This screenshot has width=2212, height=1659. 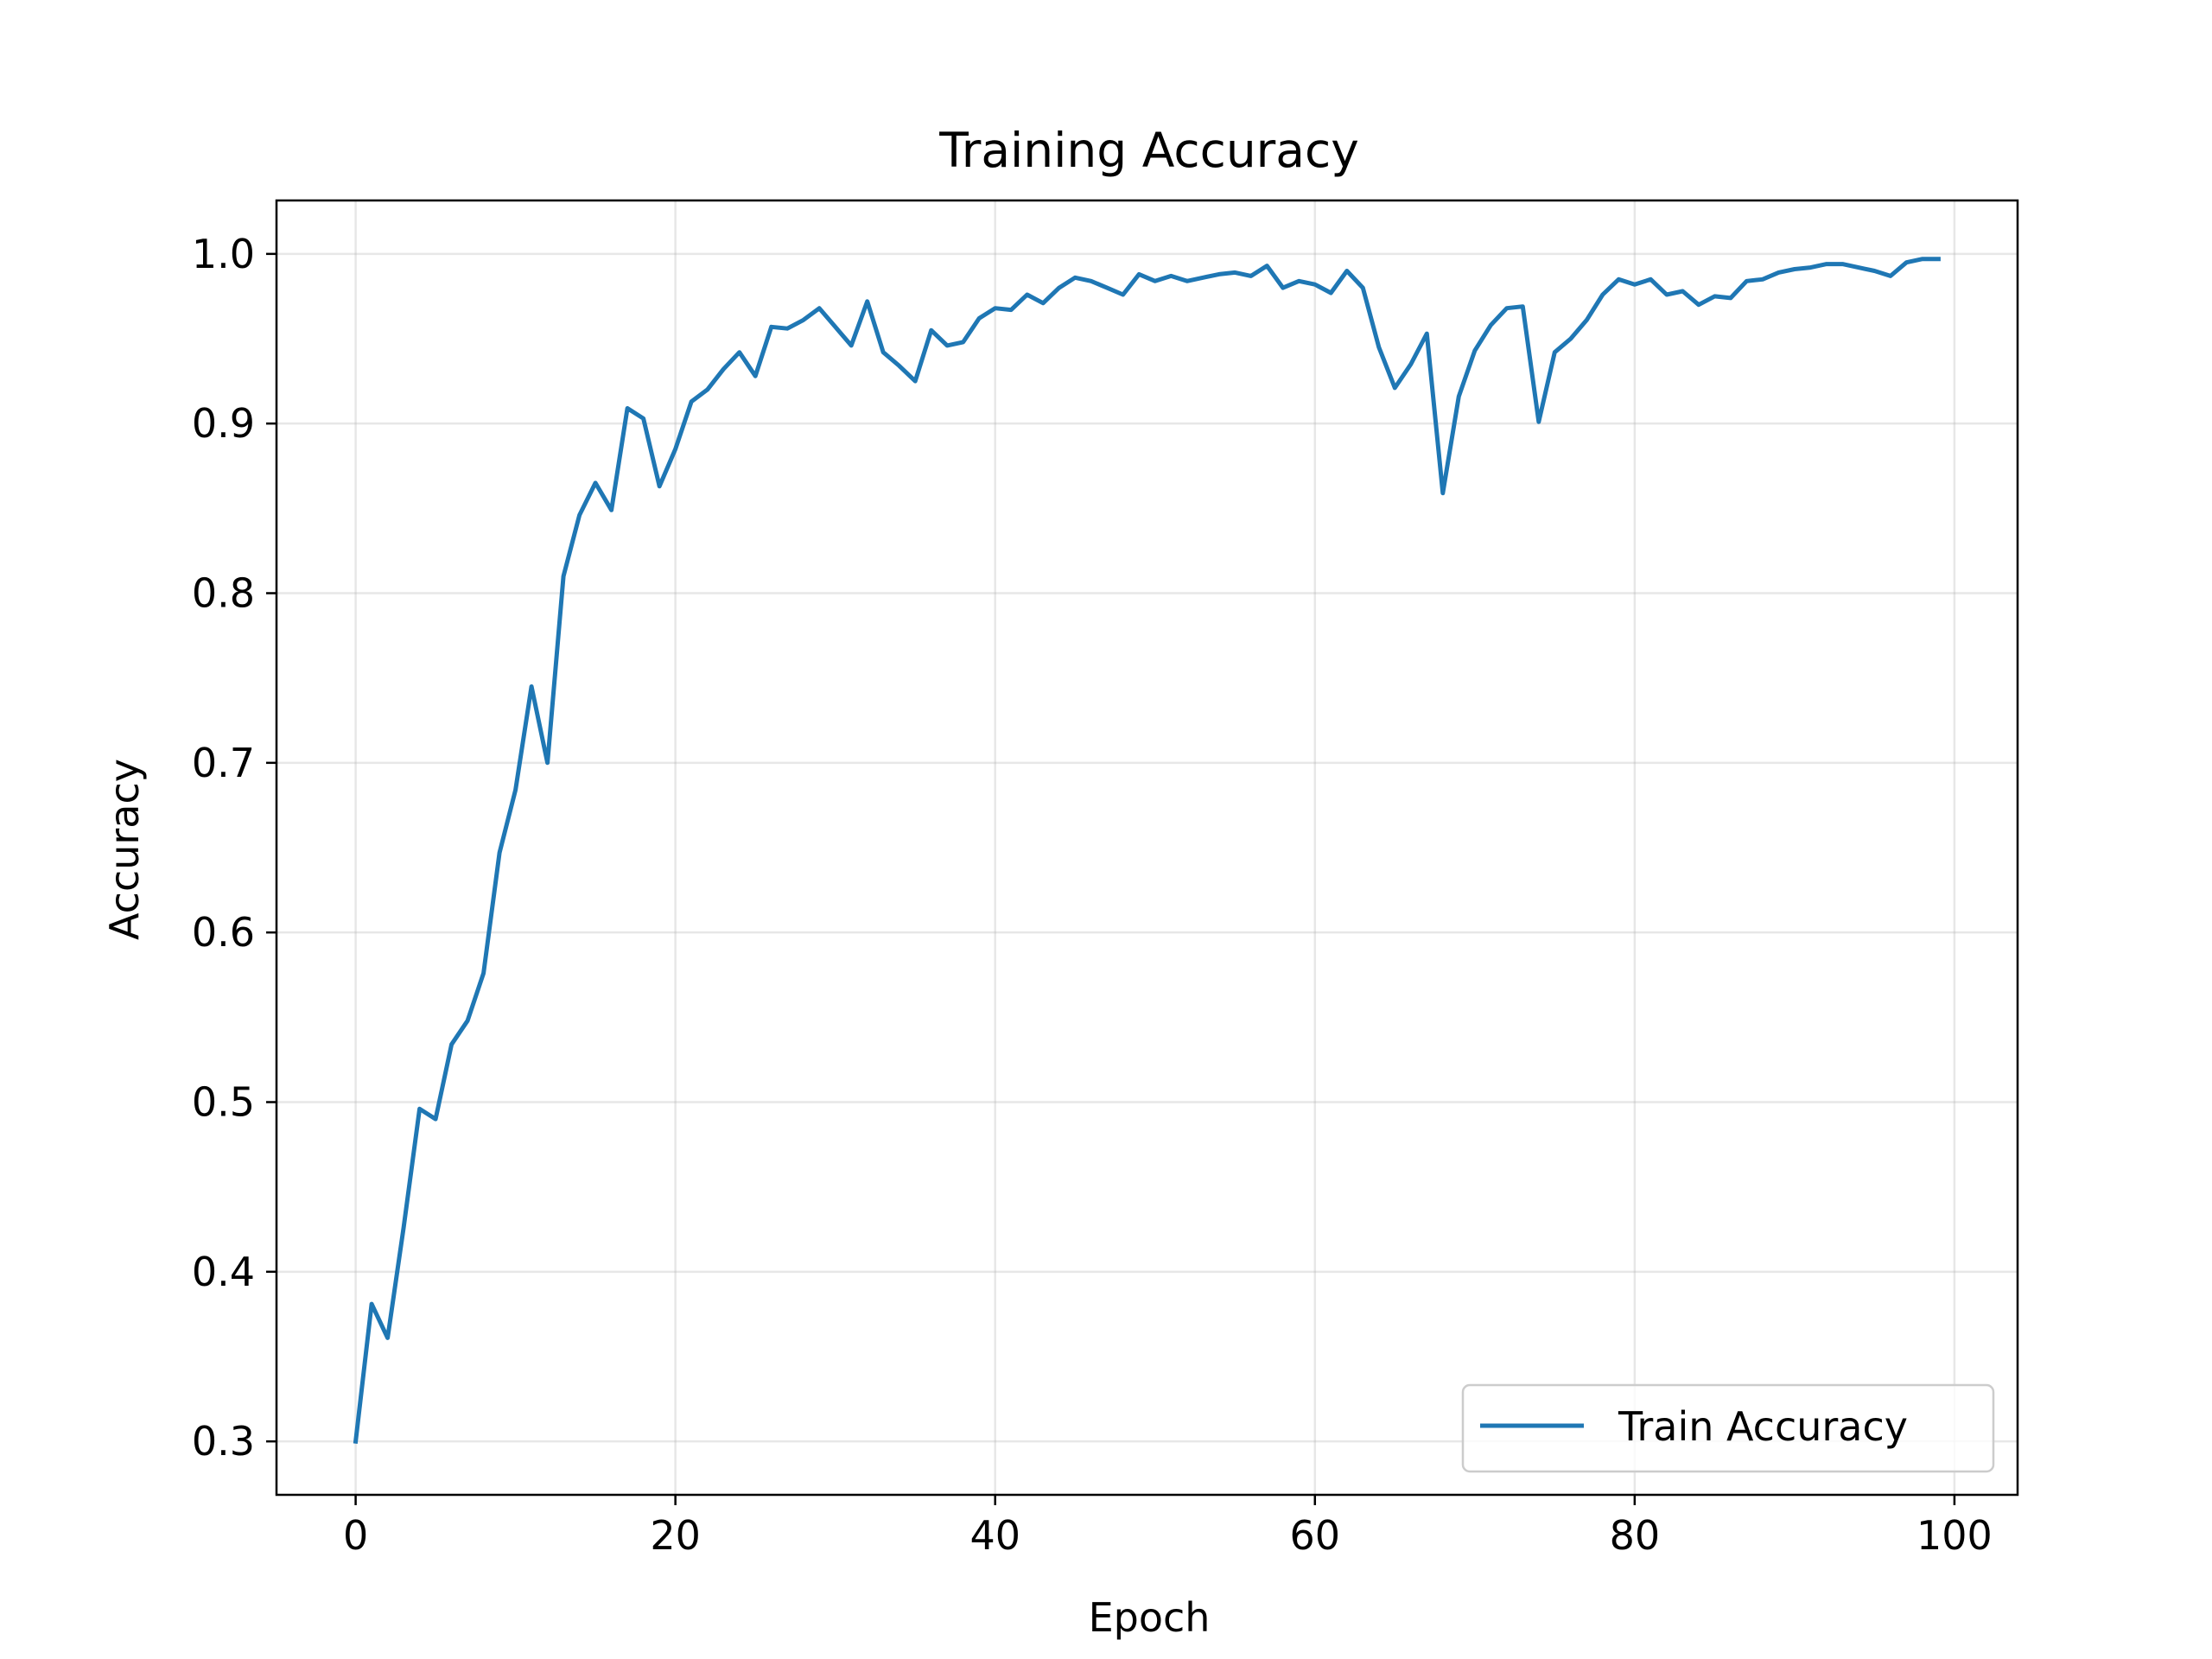 I want to click on y-tick-label: 0.5, so click(x=223, y=1101).